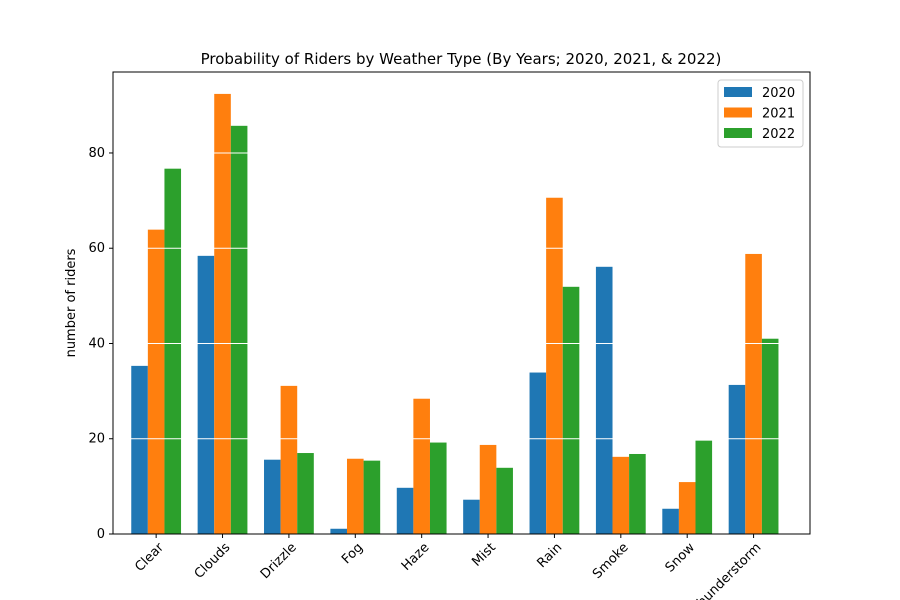  I want to click on legend-swatch-2020, so click(738, 92).